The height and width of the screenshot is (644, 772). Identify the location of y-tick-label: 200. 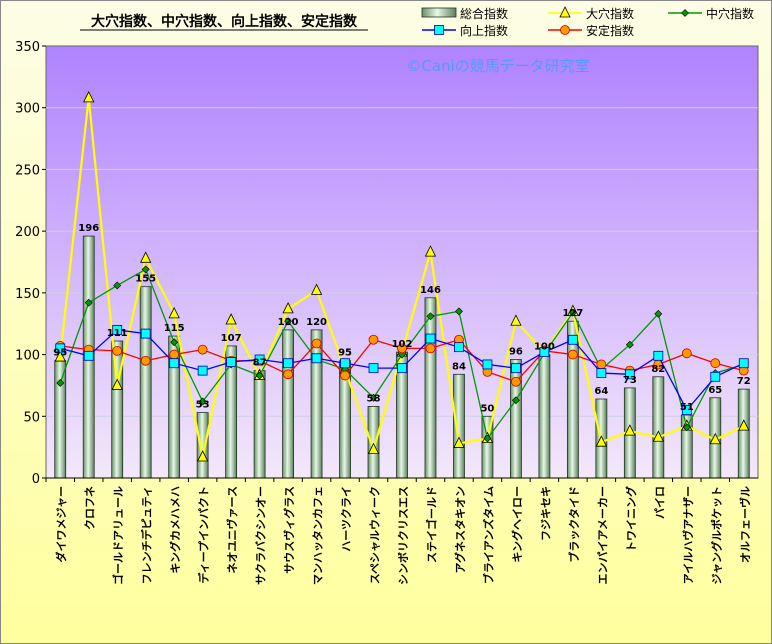
(27, 232).